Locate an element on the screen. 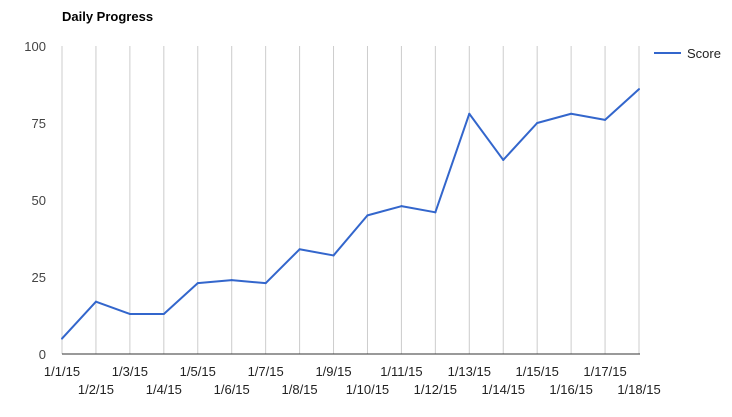 This screenshot has height=417, width=732. y-tick-label: 0 is located at coordinates (42, 354).